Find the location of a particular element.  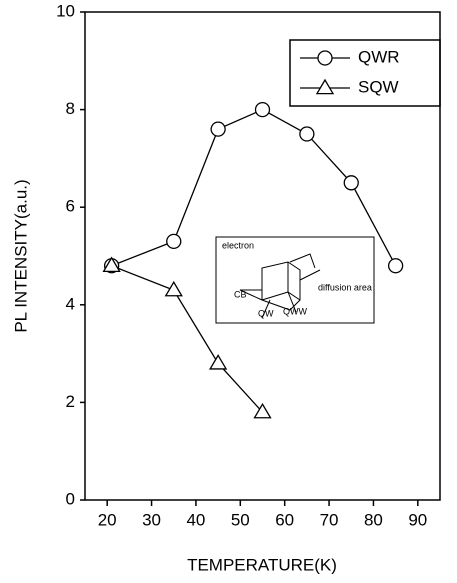

x-tick-label: 80 is located at coordinates (373, 519).